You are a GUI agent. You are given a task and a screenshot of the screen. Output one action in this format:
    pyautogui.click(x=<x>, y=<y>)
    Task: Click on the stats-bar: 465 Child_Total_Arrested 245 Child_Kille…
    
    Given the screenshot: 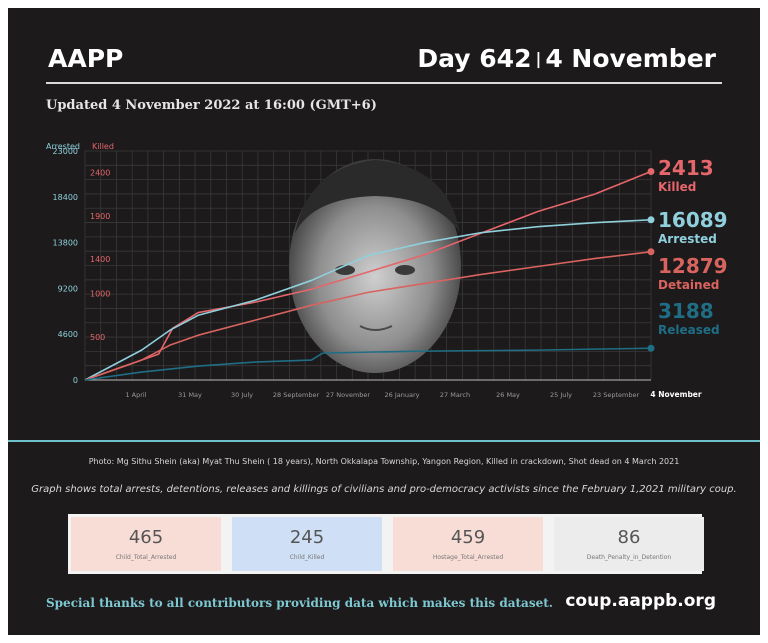 What is the action you would take?
    pyautogui.click(x=386, y=544)
    